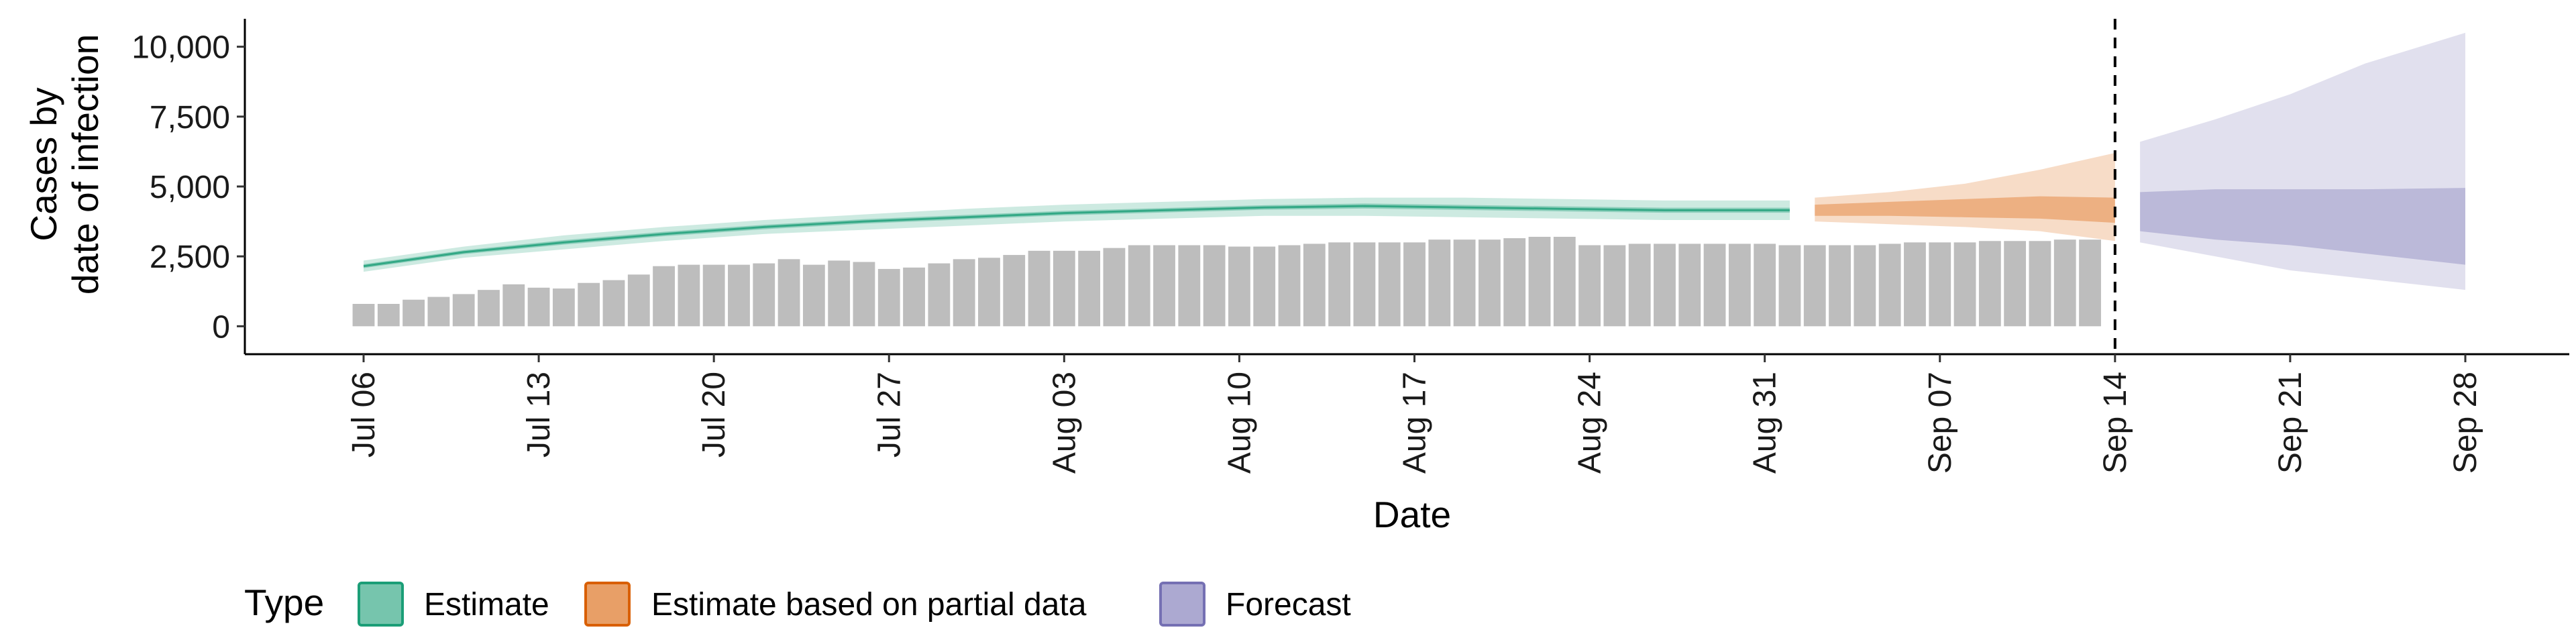 This screenshot has height=644, width=2576. I want to click on legend-key-forecast, so click(1182, 604).